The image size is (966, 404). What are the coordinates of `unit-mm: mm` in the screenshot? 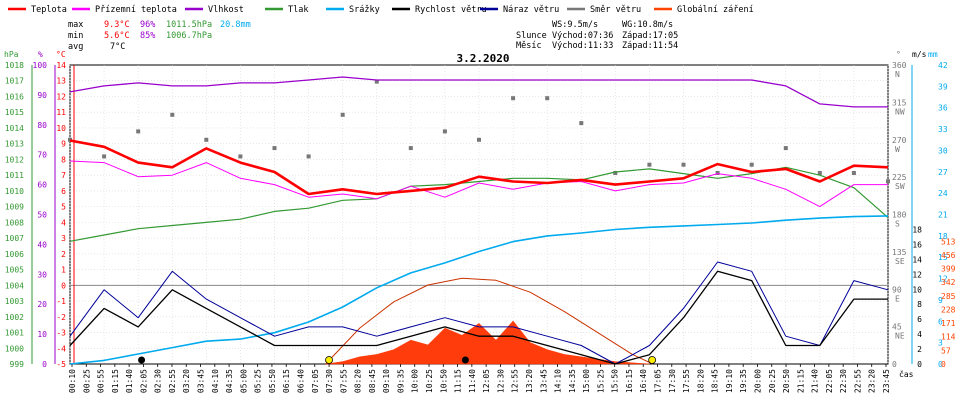 It's located at (933, 54).